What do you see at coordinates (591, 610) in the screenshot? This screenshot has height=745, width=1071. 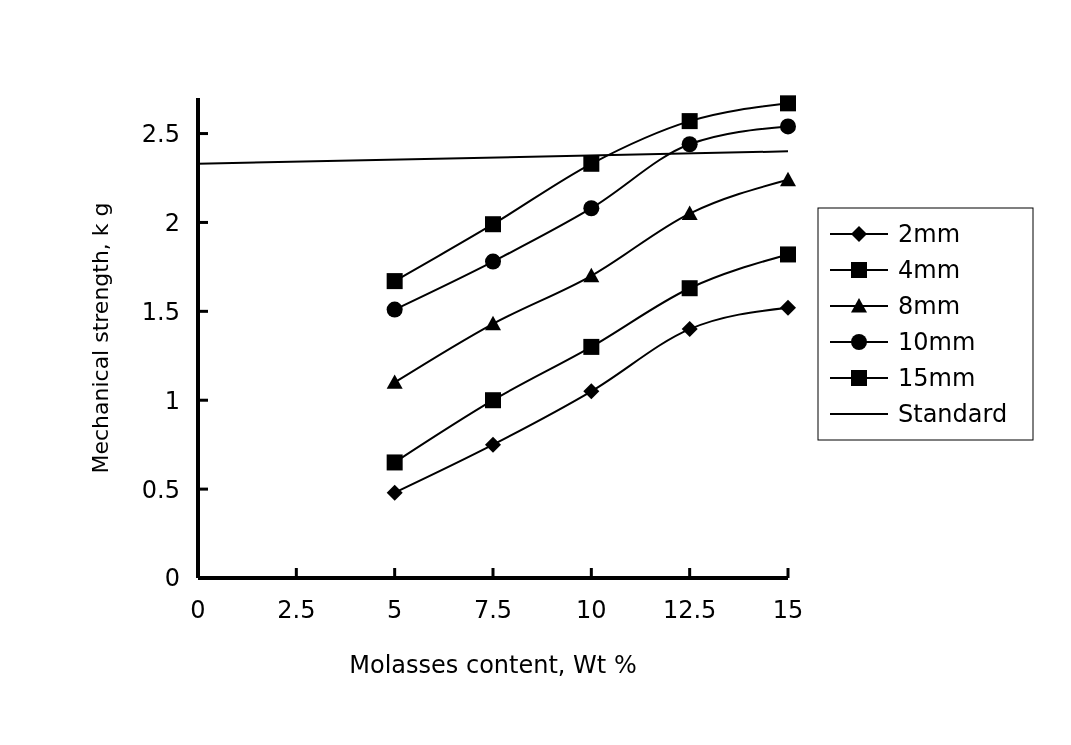 I see `x-tick-label: 10` at bounding box center [591, 610].